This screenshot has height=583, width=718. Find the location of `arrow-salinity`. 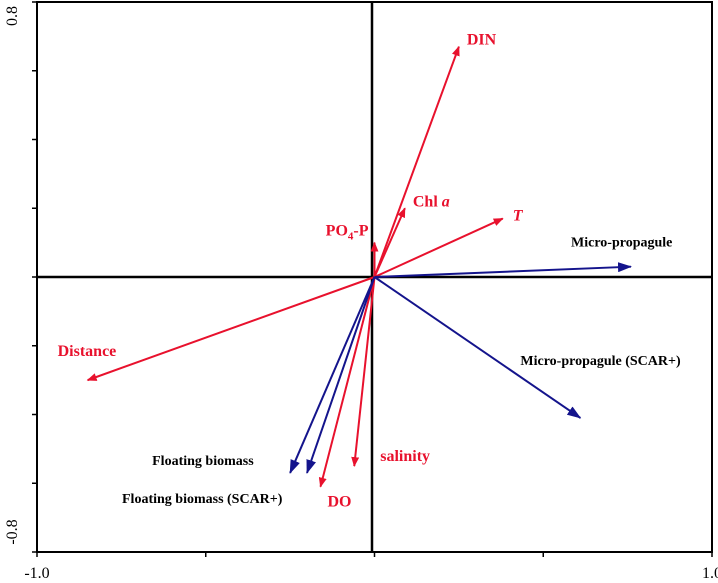

arrow-salinity is located at coordinates (363, 372).